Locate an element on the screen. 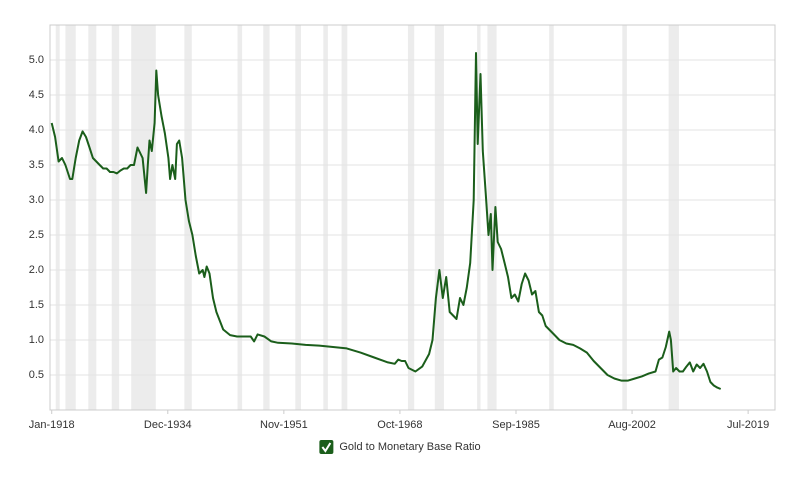  legend-item: Gold to Monetary Base Ratio is located at coordinates (400, 447).